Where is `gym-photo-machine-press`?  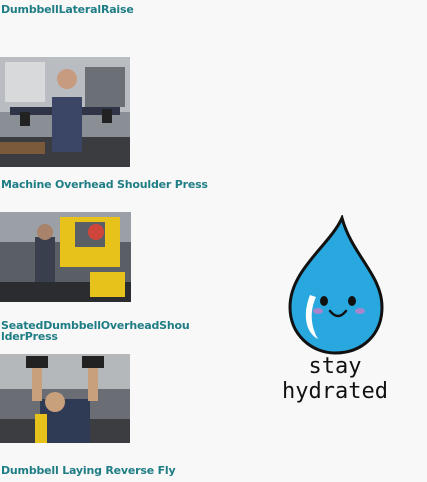
gym-photo-machine-press is located at coordinates (65, 257).